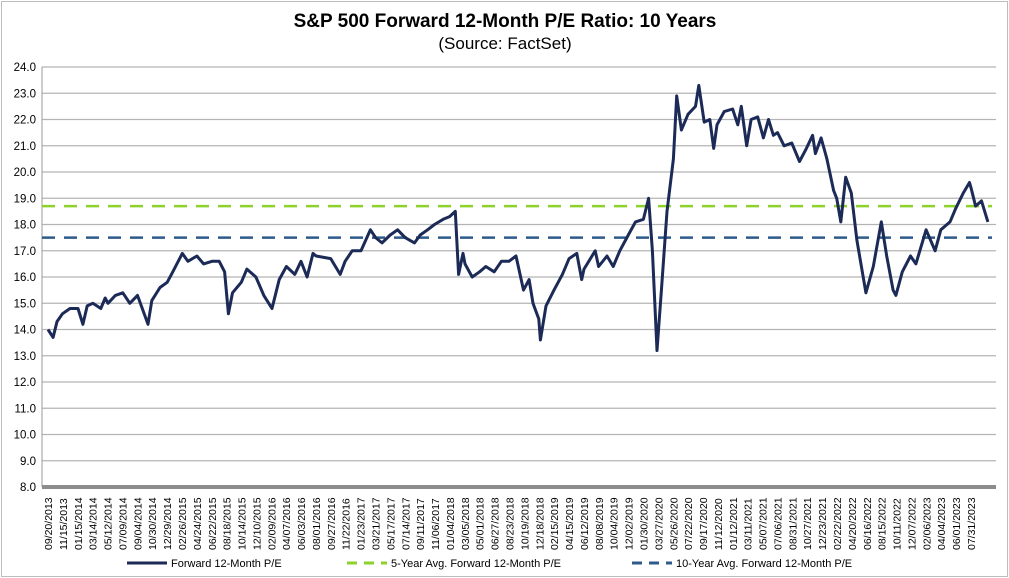 The image size is (1009, 578). What do you see at coordinates (25, 147) in the screenshot?
I see `y-tick-label: 21.0` at bounding box center [25, 147].